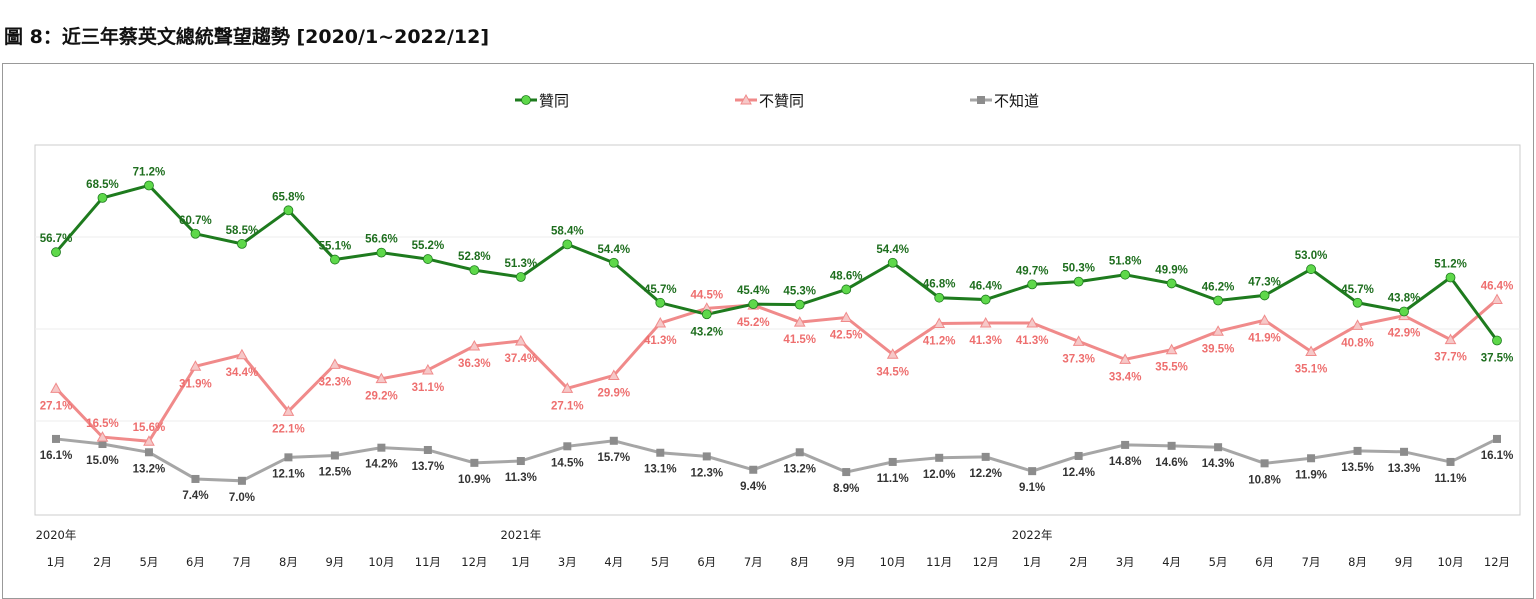 This screenshot has width=1536, height=599. Describe the element at coordinates (660, 341) in the screenshot. I see `data-label: 41.3%` at that location.